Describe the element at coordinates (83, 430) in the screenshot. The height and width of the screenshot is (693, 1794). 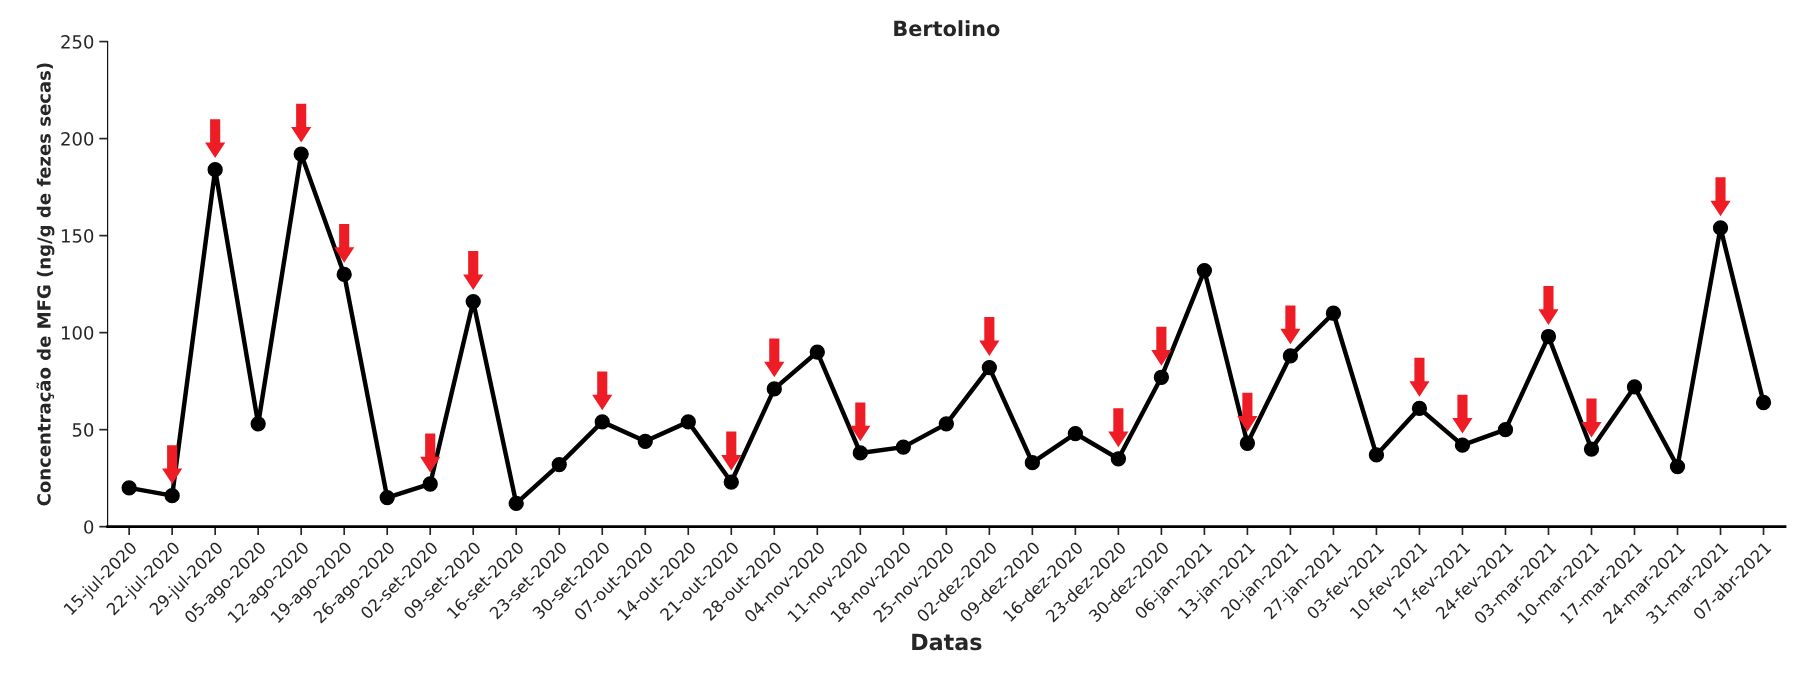
I see `y-tick-label: 50` at that location.